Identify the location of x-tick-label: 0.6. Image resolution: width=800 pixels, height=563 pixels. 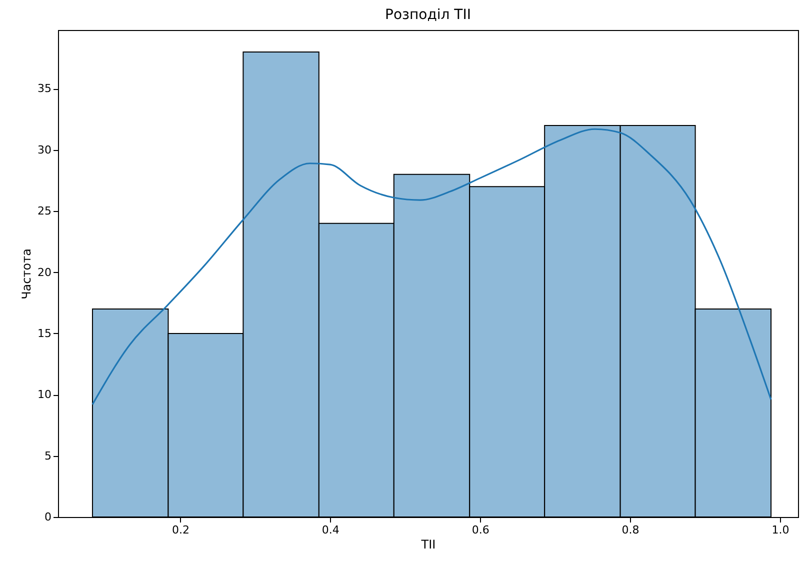
(481, 530).